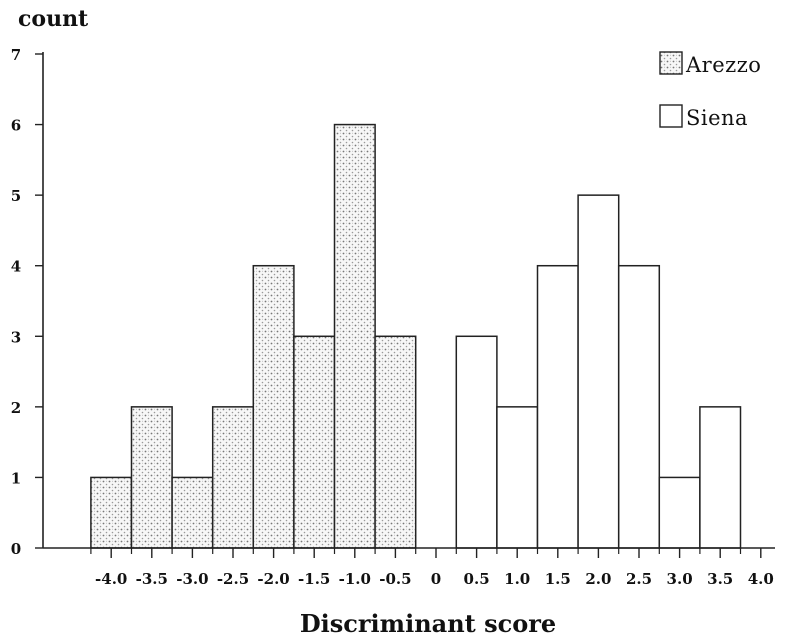  I want to click on x-tick-label: 1.5, so click(558, 579).